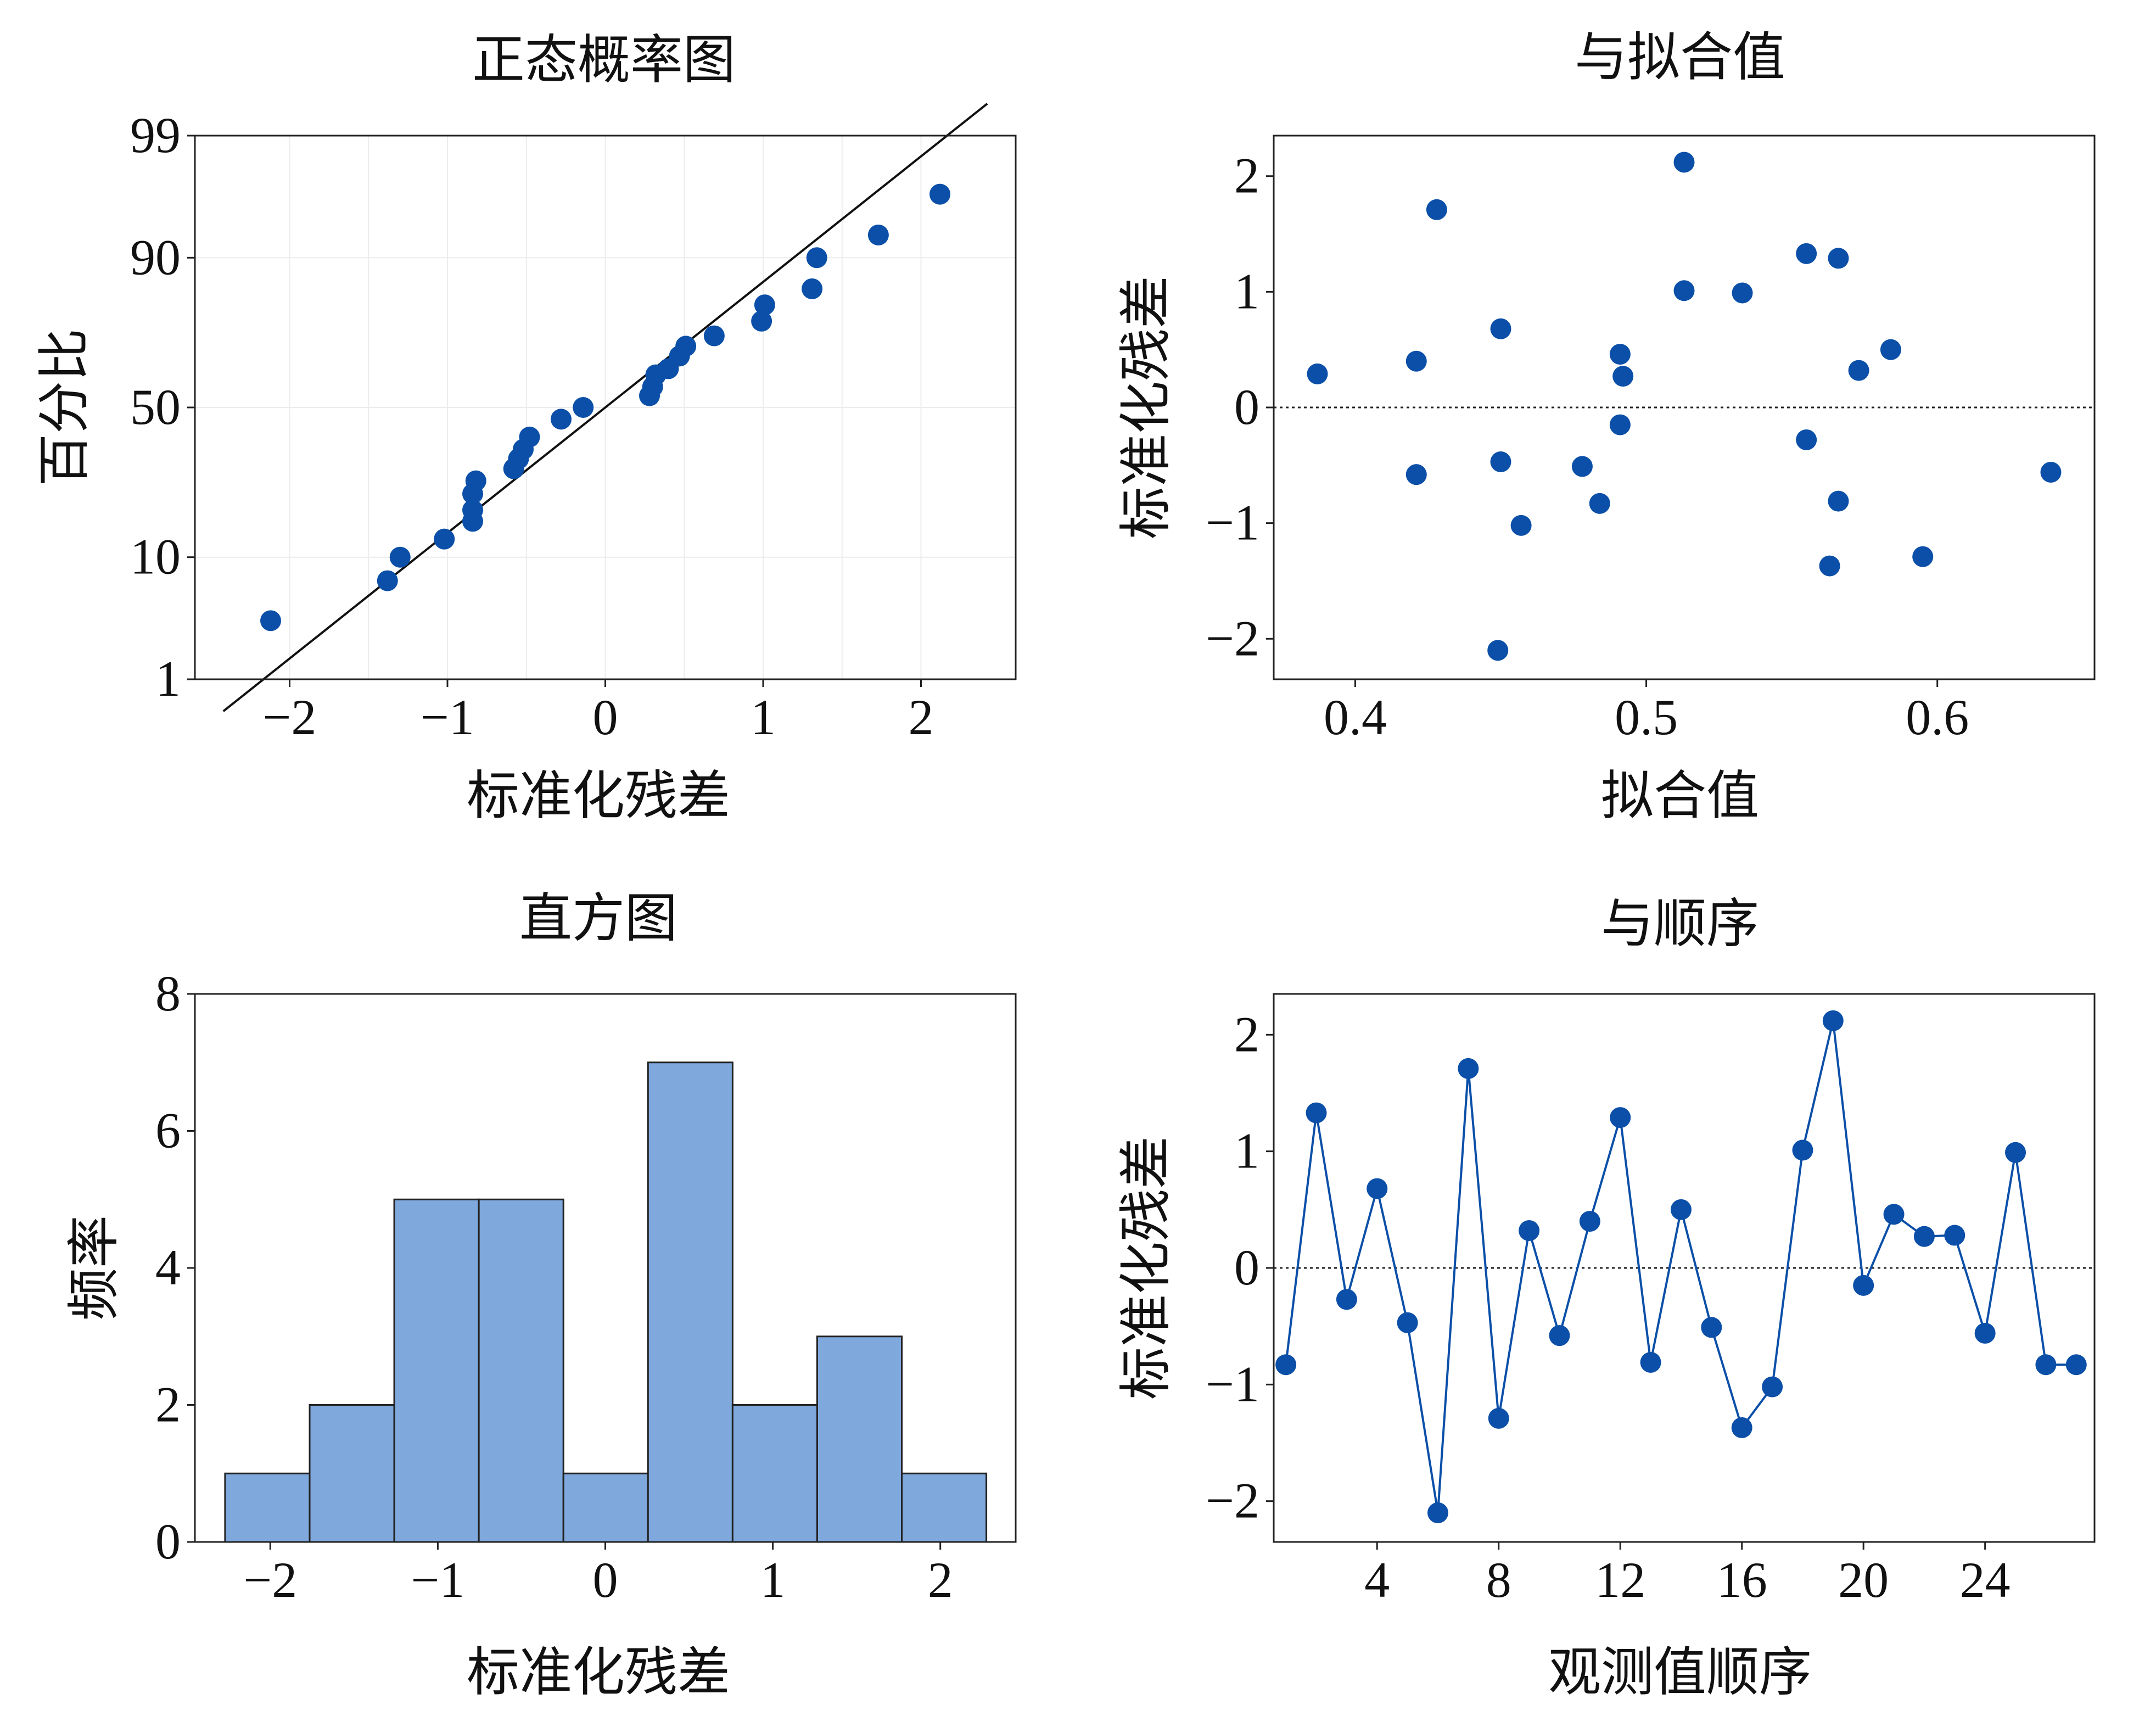 This screenshot has height=1727, width=2156. I want to click on versus-order-ytick-label: −1, so click(1232, 1384).